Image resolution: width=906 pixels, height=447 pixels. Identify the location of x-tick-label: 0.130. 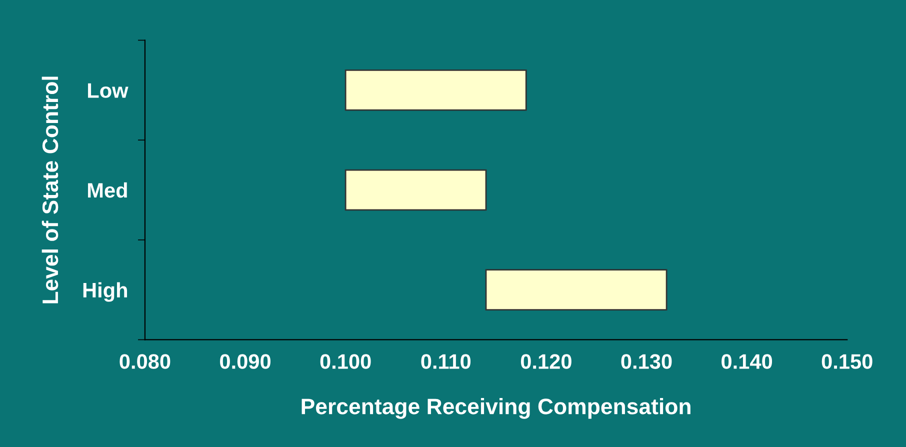
(646, 361).